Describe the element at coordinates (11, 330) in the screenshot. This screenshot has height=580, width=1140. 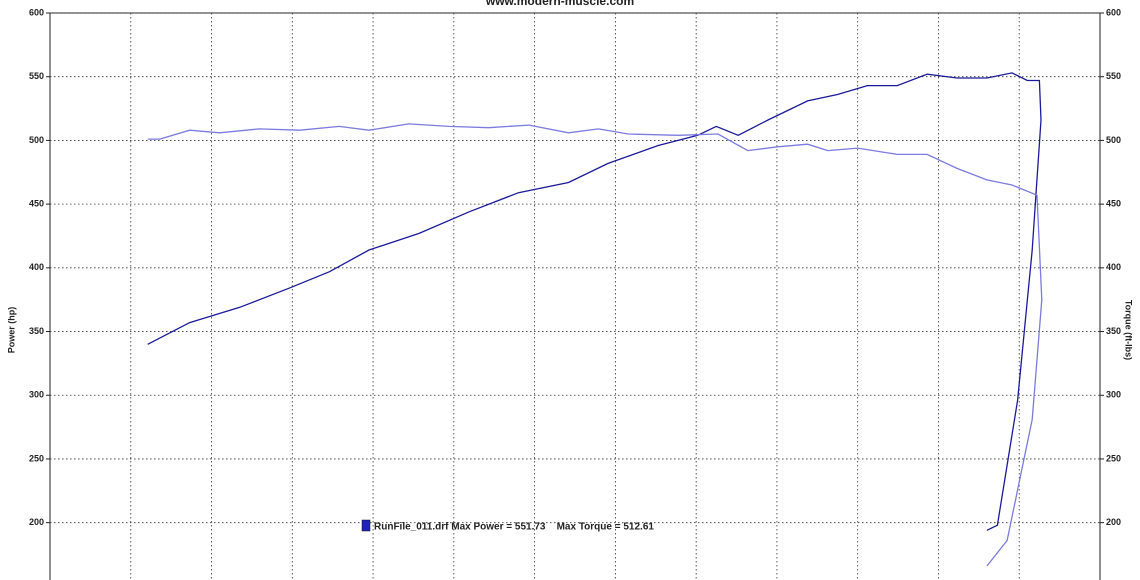
I see `y-axis-label: Power (hp)` at that location.